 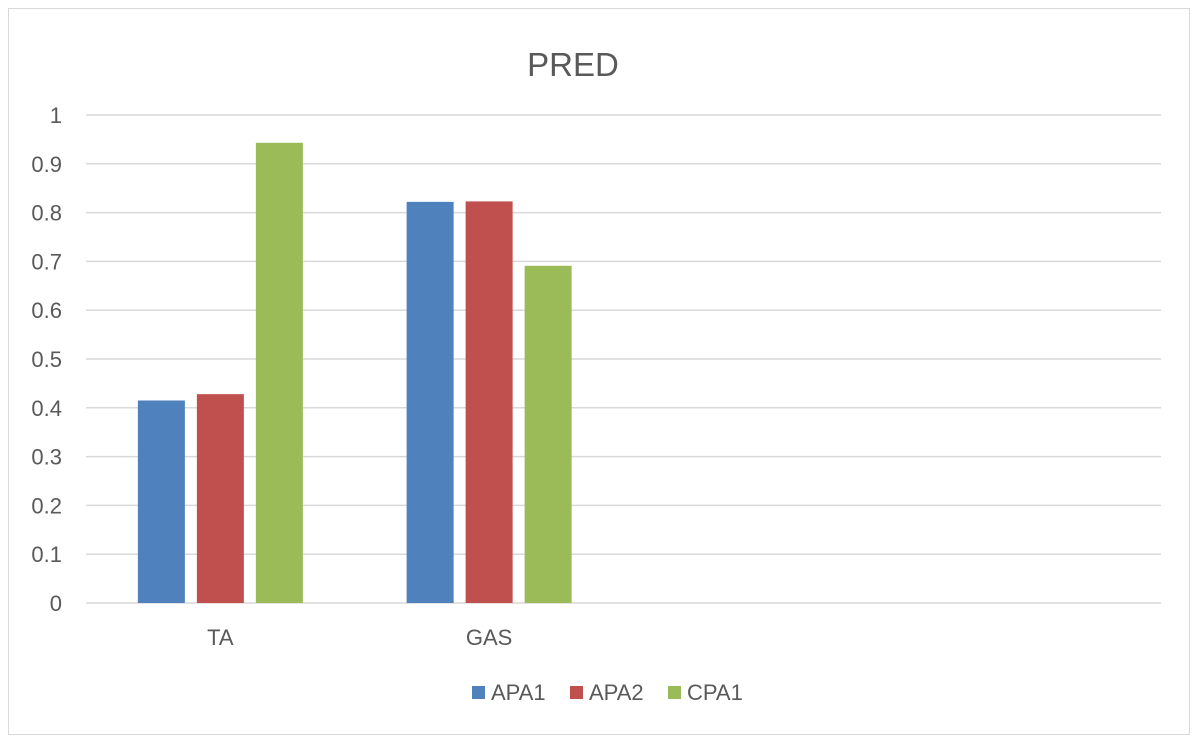 I want to click on y-tick-label: 0.5, so click(x=46, y=359).